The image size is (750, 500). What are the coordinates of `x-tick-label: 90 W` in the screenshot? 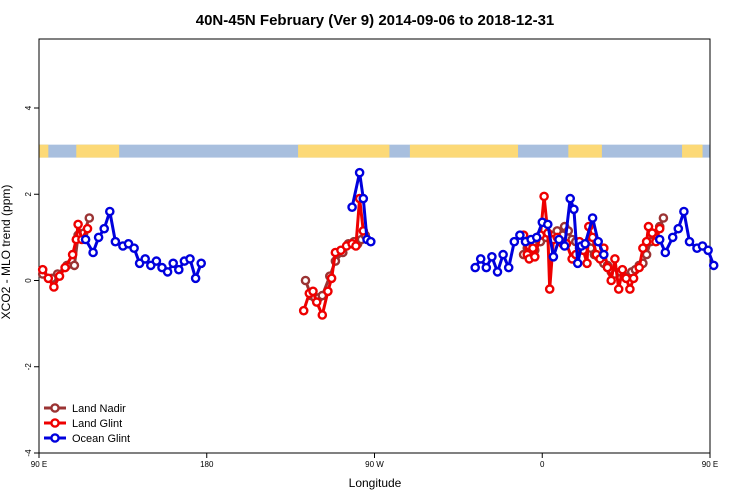 It's located at (374, 464).